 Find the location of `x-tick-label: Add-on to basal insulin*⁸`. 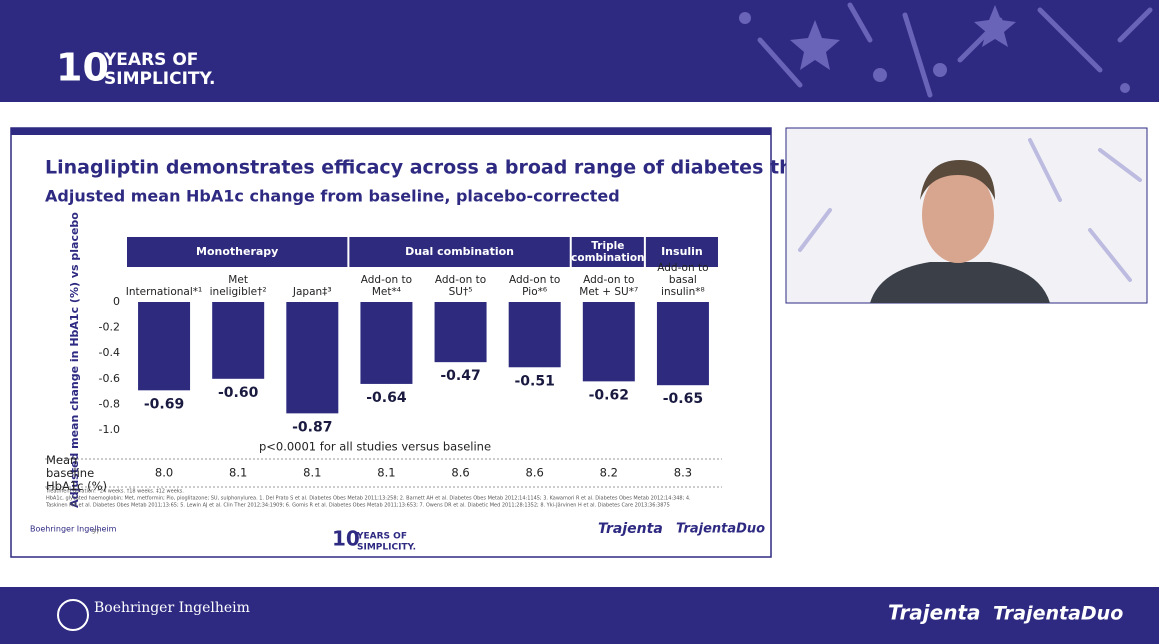

x-tick-label: Add-on to basal insulin*⁸ is located at coordinates (683, 280).